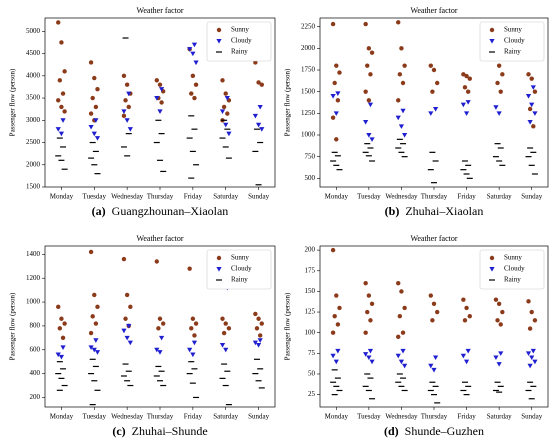 The image size is (550, 446). I want to click on y-tick-label: 1000, so click(308, 135).